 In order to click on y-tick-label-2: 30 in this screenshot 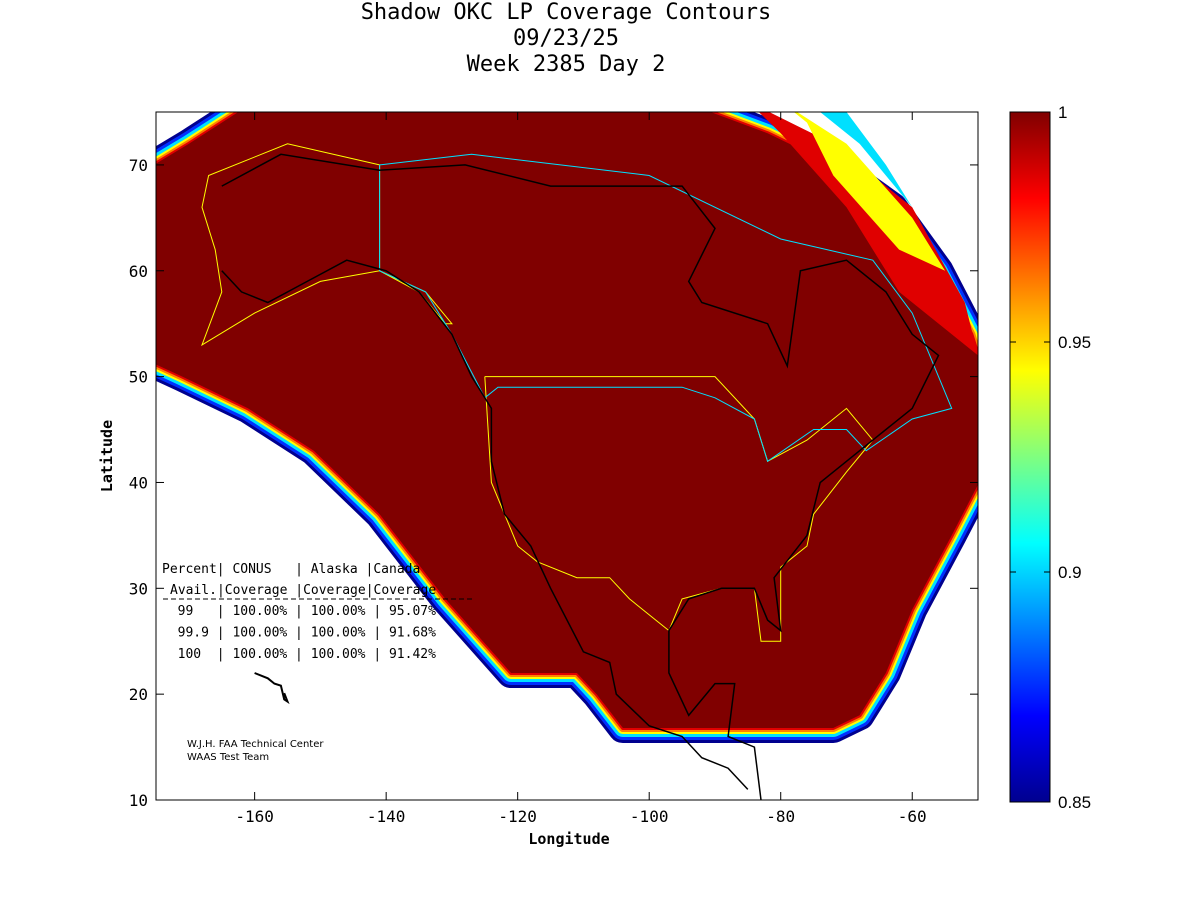, I will do `click(138, 588)`.